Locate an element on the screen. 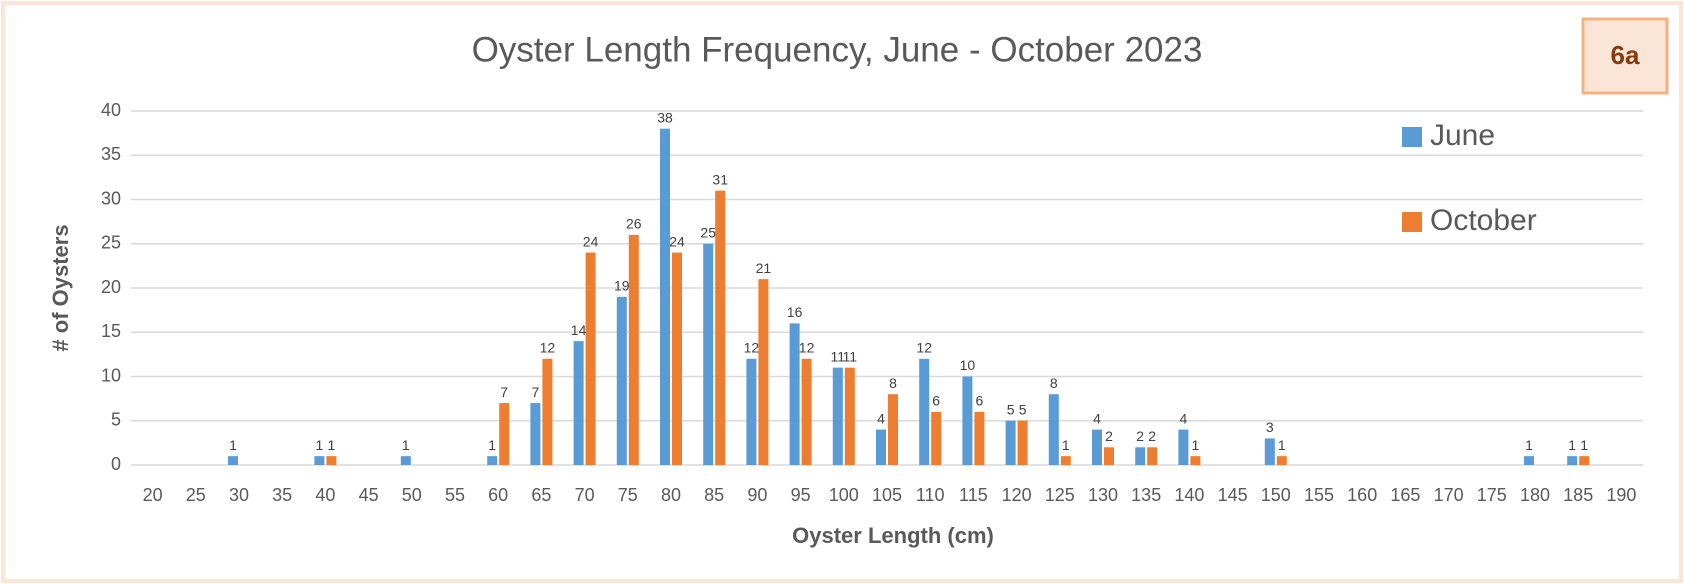 The height and width of the screenshot is (584, 1684). x-tick-label: 75 is located at coordinates (628, 495).